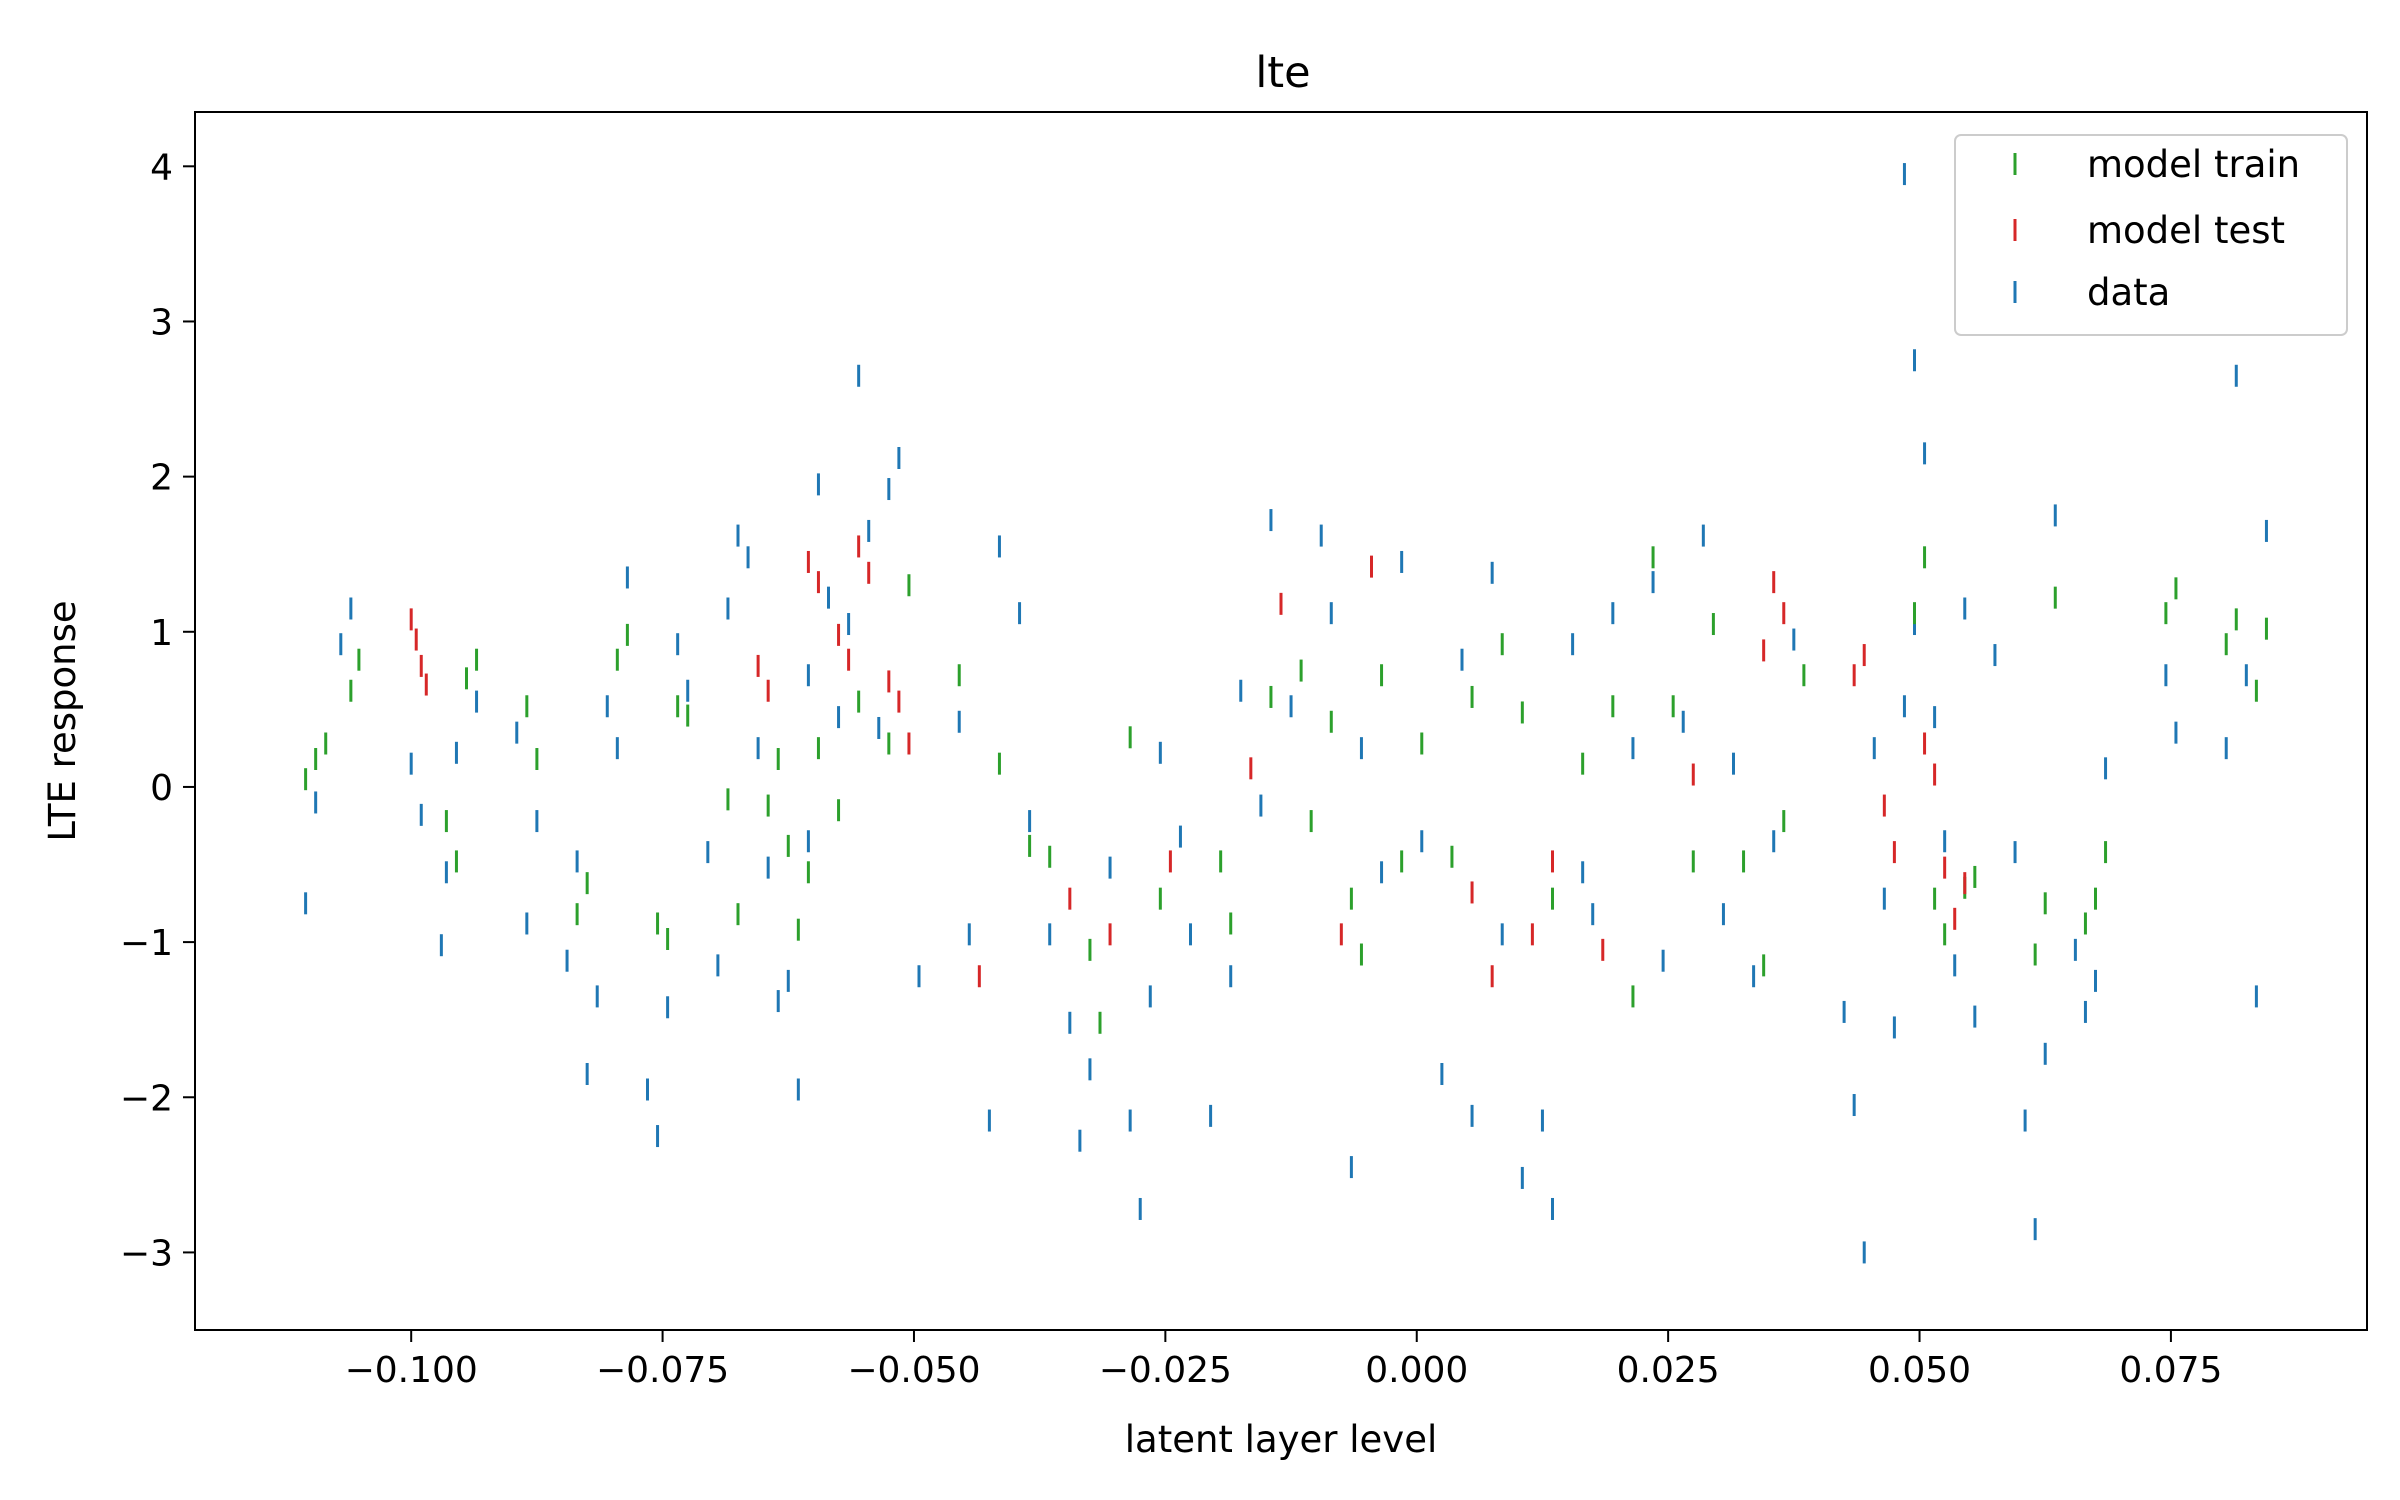  Describe the element at coordinates (62, 720) in the screenshot. I see `y-axis-label: LTE response` at that location.